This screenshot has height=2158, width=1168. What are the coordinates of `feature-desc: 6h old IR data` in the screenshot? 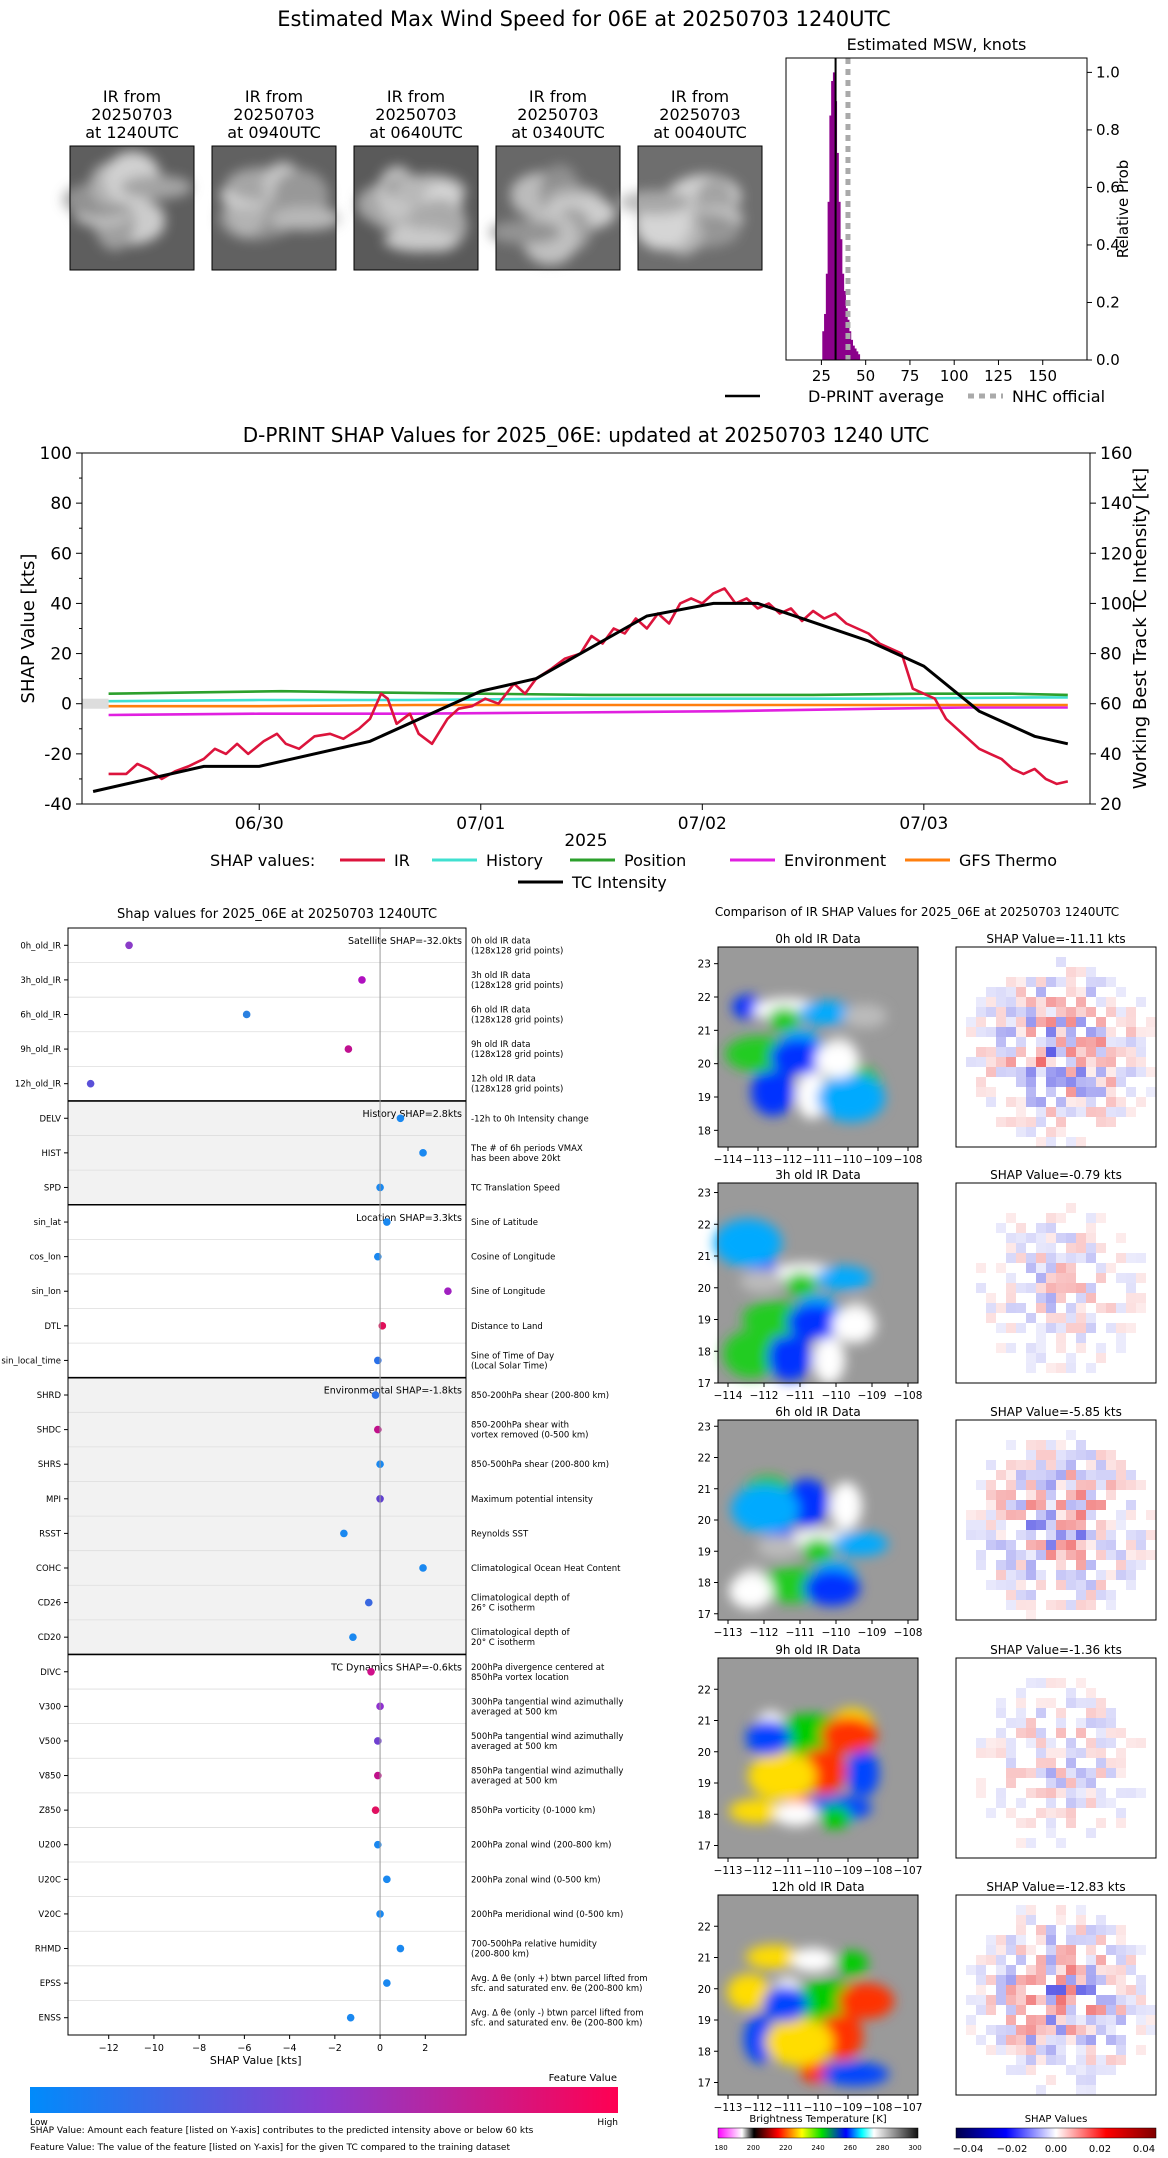 It's located at (500, 1010).